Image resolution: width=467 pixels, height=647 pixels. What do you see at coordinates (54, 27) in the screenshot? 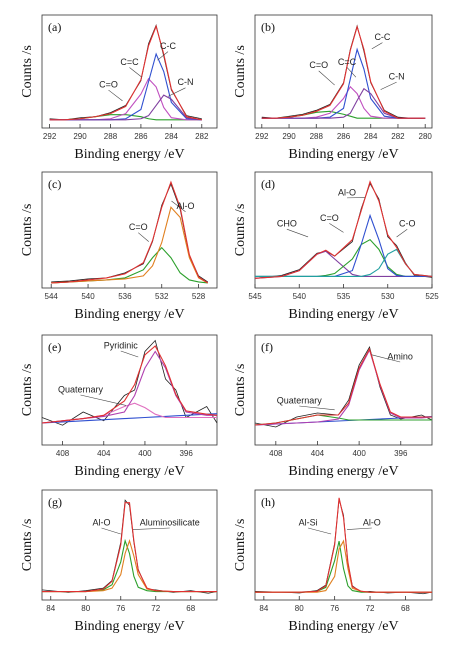
I see `panel-label: (a)` at bounding box center [54, 27].